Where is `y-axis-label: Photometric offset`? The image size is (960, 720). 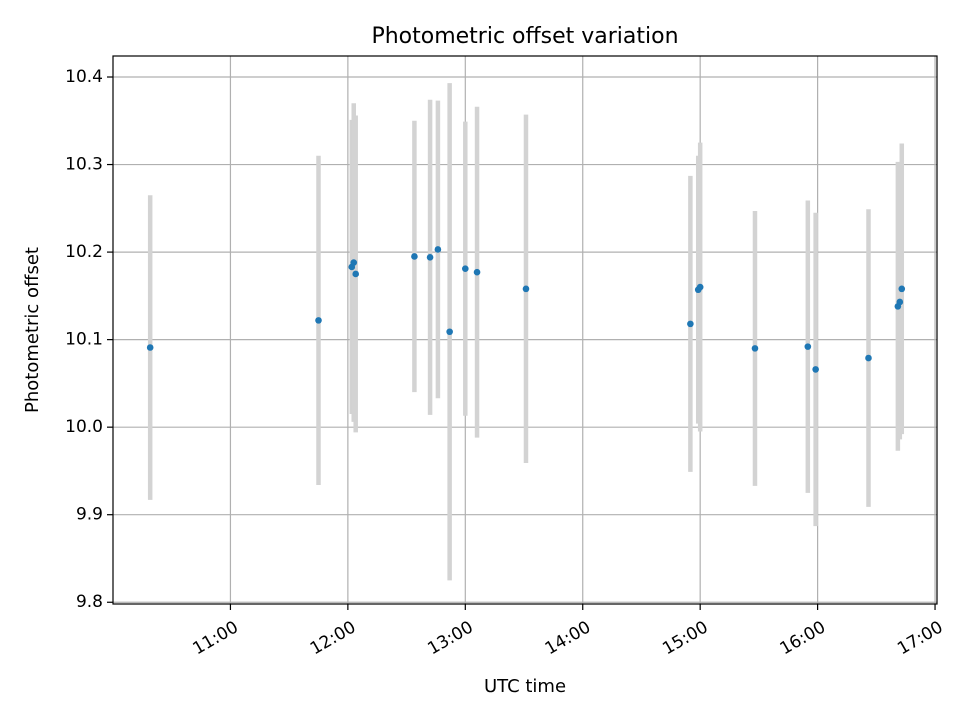 y-axis-label: Photometric offset is located at coordinates (32, 330).